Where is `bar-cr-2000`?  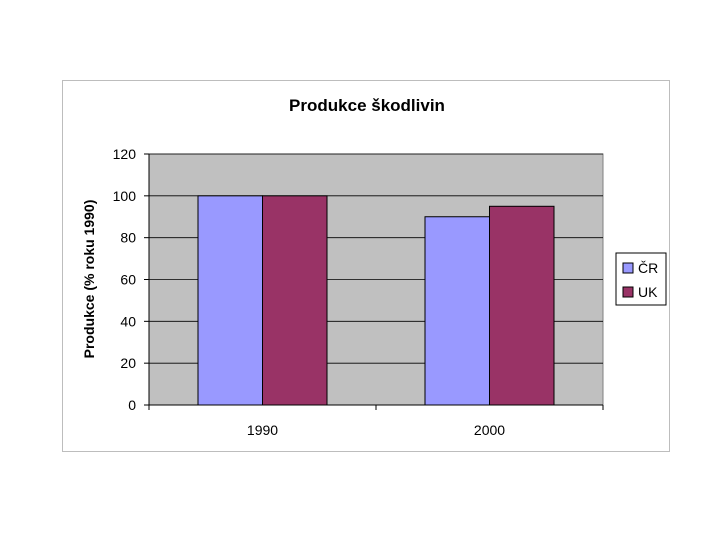 bar-cr-2000 is located at coordinates (457, 311).